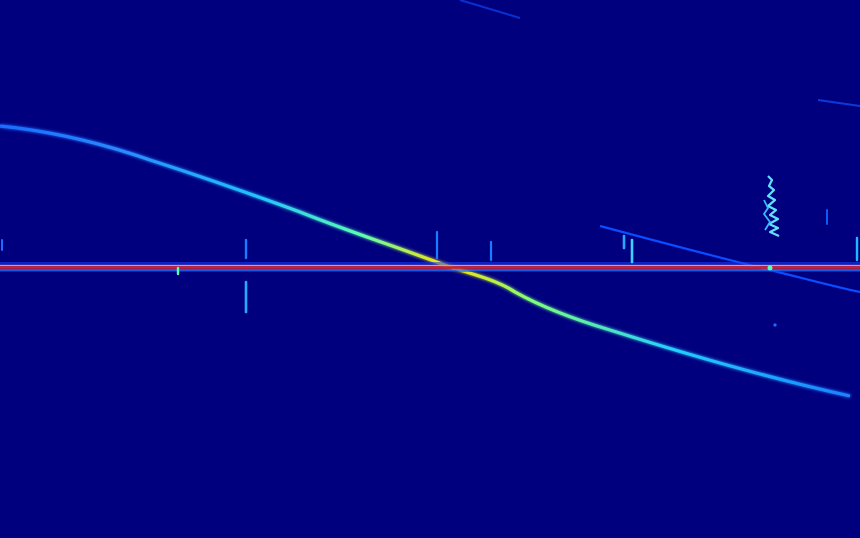  What do you see at coordinates (838, 103) in the screenshot?
I see `faint-trace-top-right` at bounding box center [838, 103].